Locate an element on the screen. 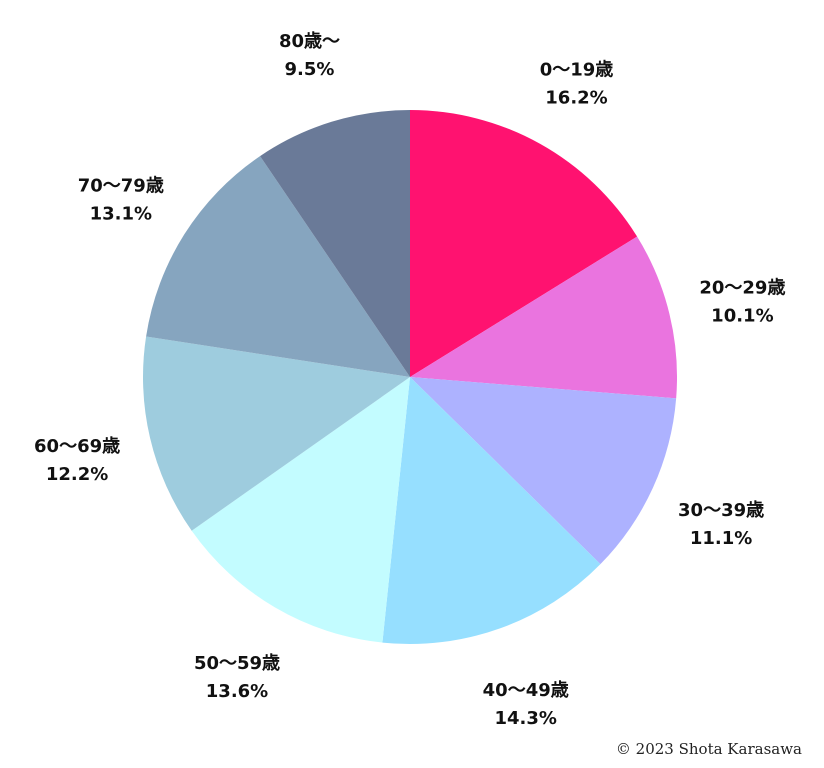 This screenshot has width=824, height=768. slice-label-group: 30〜39歳 11.1% is located at coordinates (721, 524).